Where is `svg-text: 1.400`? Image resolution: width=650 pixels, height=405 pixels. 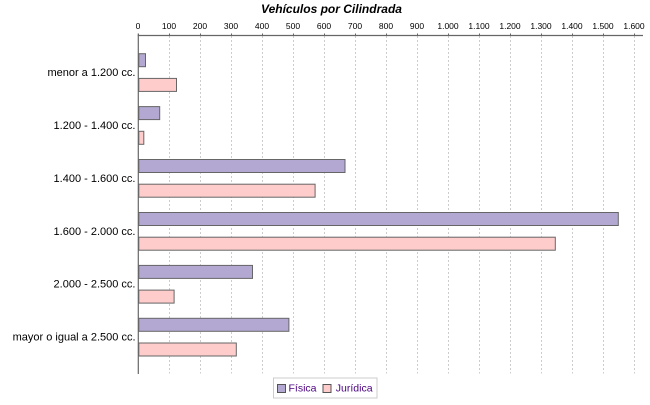 svg-text: 1.400 is located at coordinates (572, 26).